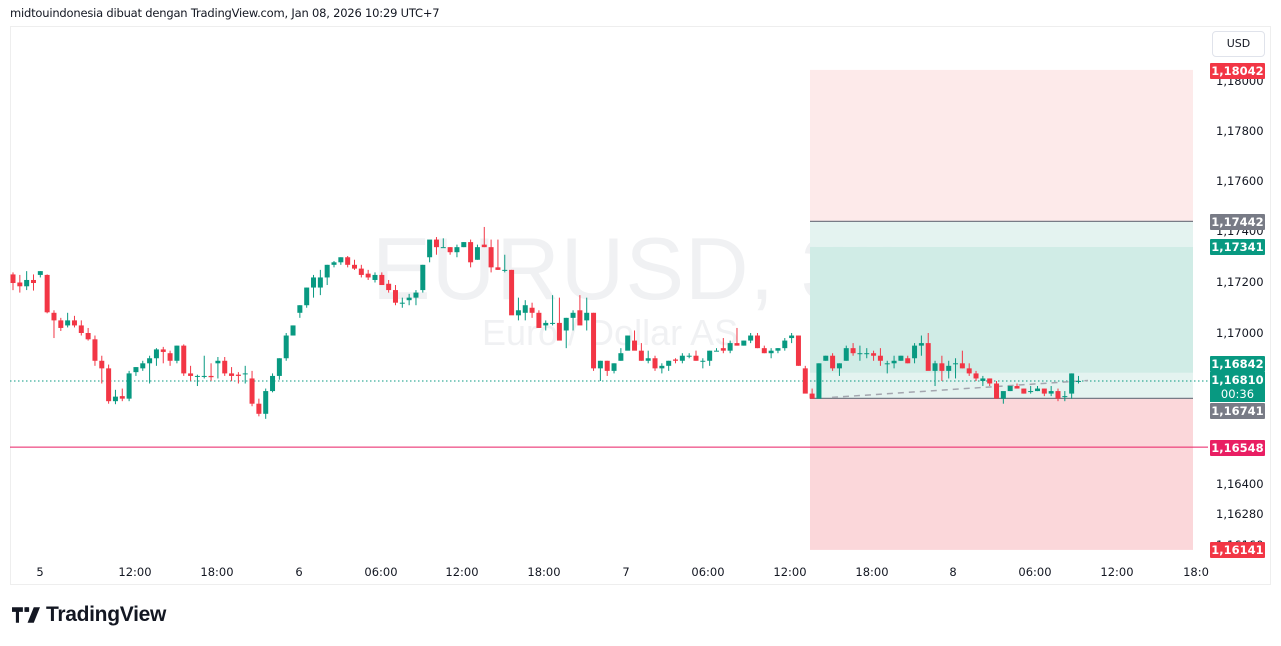  I want to click on logo-text: TradingView, so click(106, 614).